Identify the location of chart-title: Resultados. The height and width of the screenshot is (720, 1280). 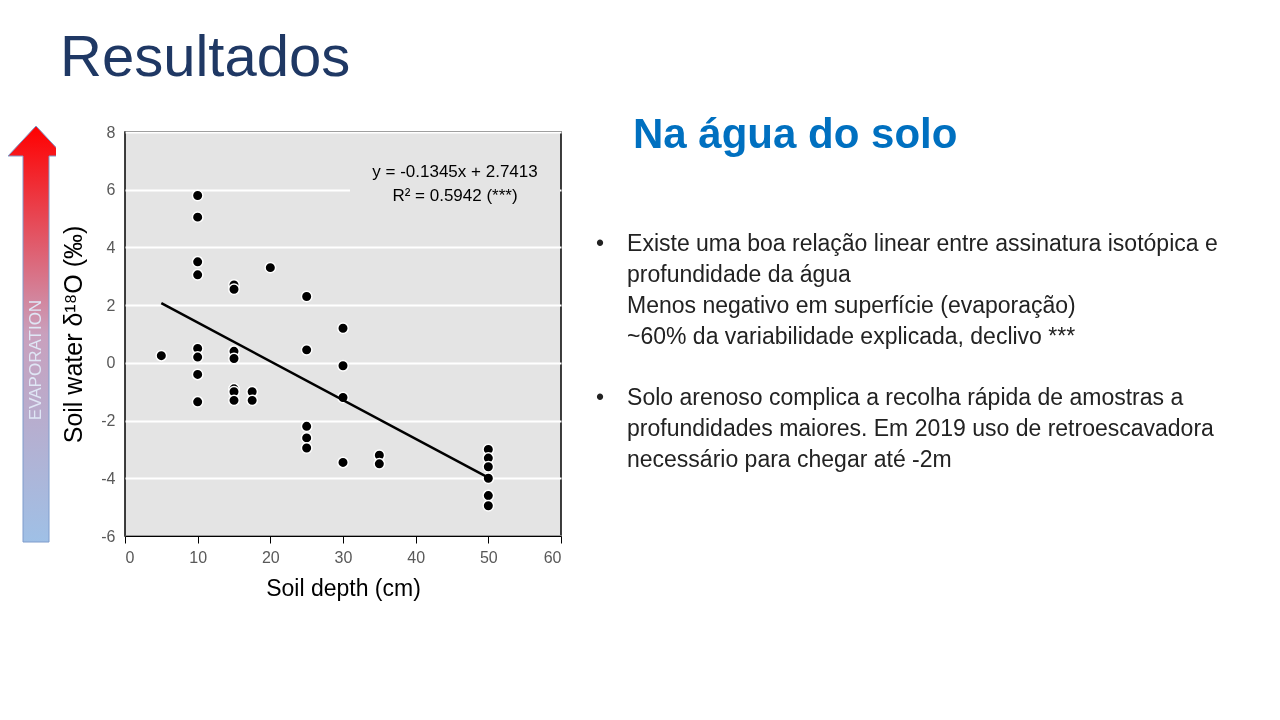
(205, 55).